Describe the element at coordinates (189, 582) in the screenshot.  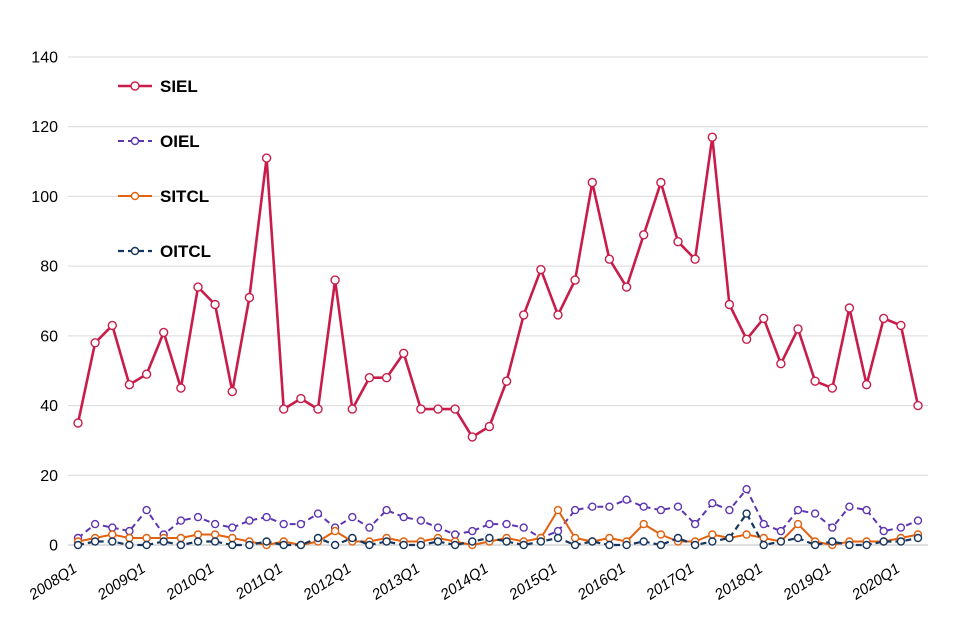
I see `x-axis-tick-label: 2010Q1` at that location.